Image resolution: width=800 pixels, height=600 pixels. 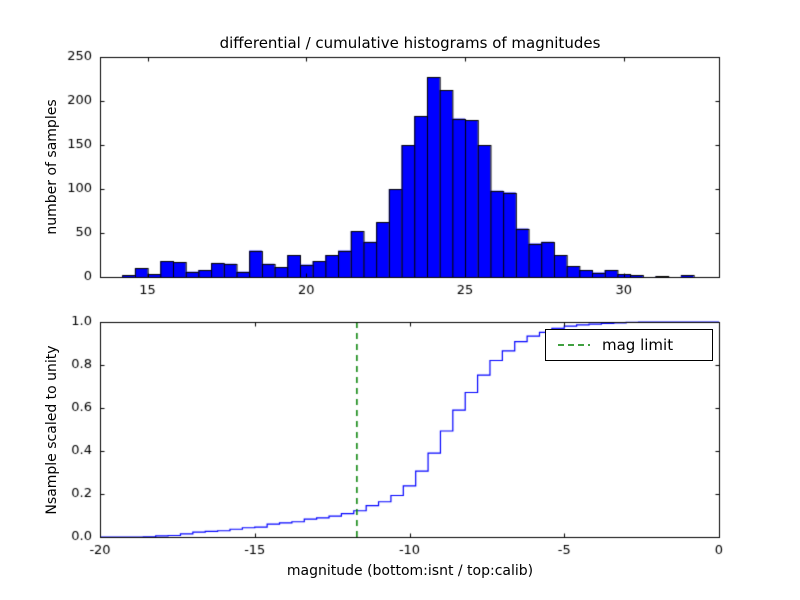 I want to click on bottom-y-axis-label: Nsample scaled to unity, so click(x=52, y=430).